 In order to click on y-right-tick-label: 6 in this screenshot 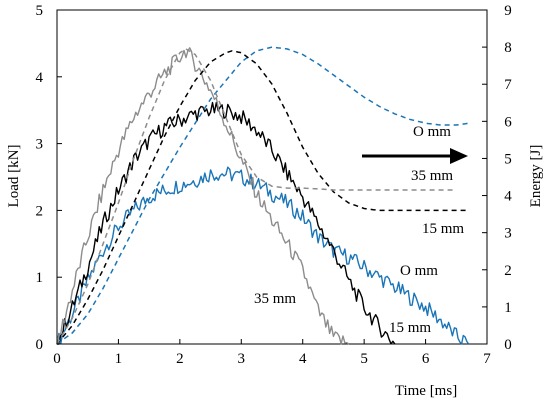, I will do `click(508, 122)`.